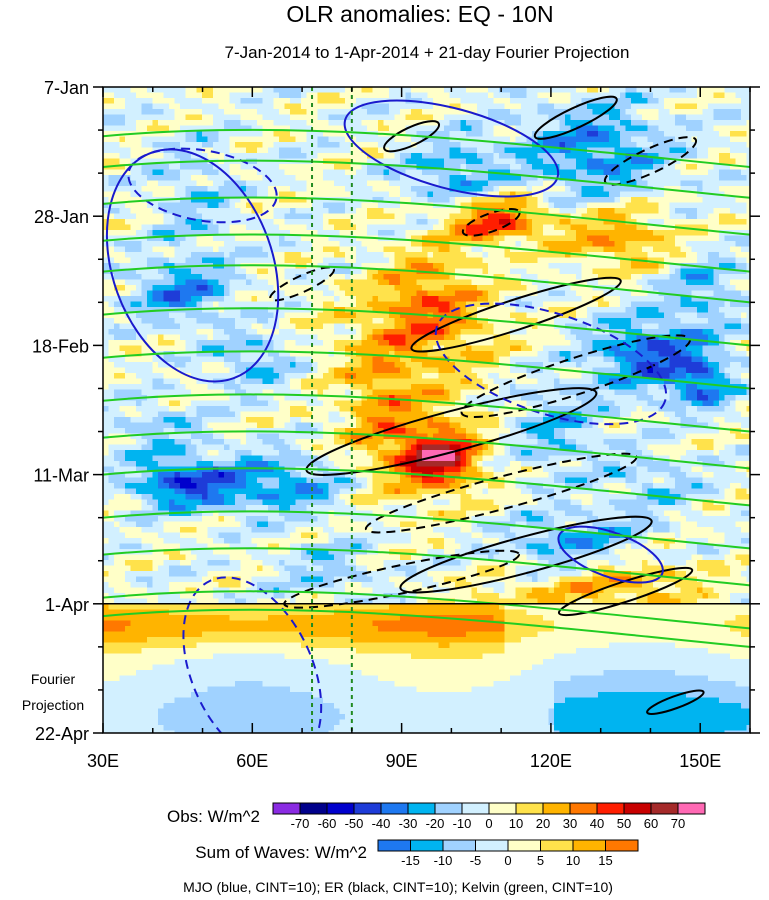 The image size is (769, 900). Describe the element at coordinates (67, 605) in the screenshot. I see `y-tick-label: 1-Apr` at that location.